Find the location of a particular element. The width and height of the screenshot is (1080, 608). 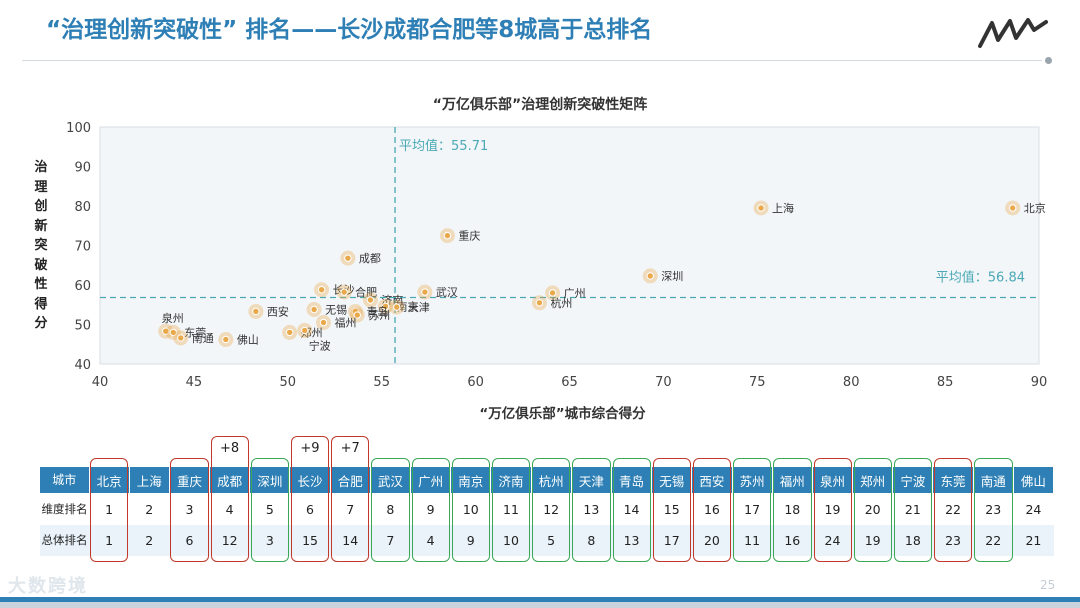

dim-rank-cell: 21 is located at coordinates (912, 509).